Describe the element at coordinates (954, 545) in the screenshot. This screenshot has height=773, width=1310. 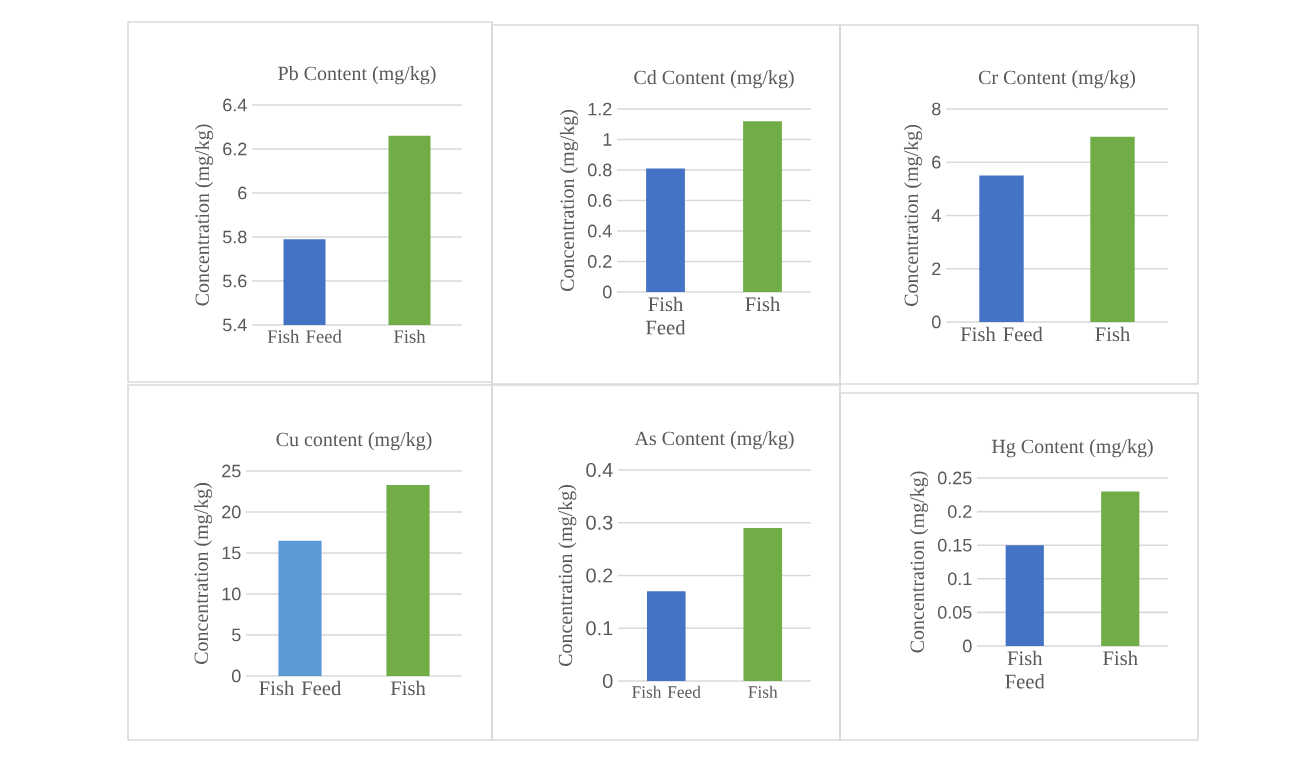
I see `y-tick-label: 0.15` at that location.